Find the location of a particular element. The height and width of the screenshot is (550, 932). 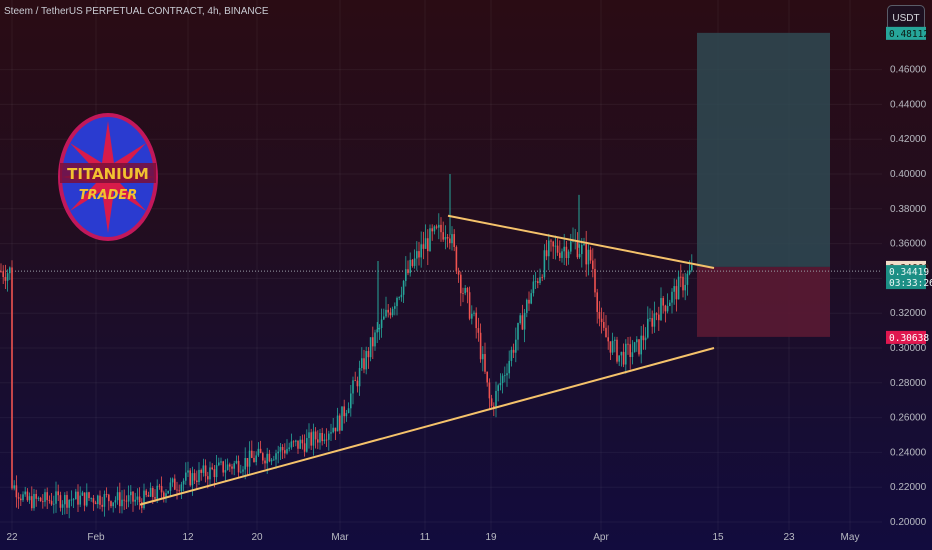

x-tick-label: Mar is located at coordinates (340, 537).